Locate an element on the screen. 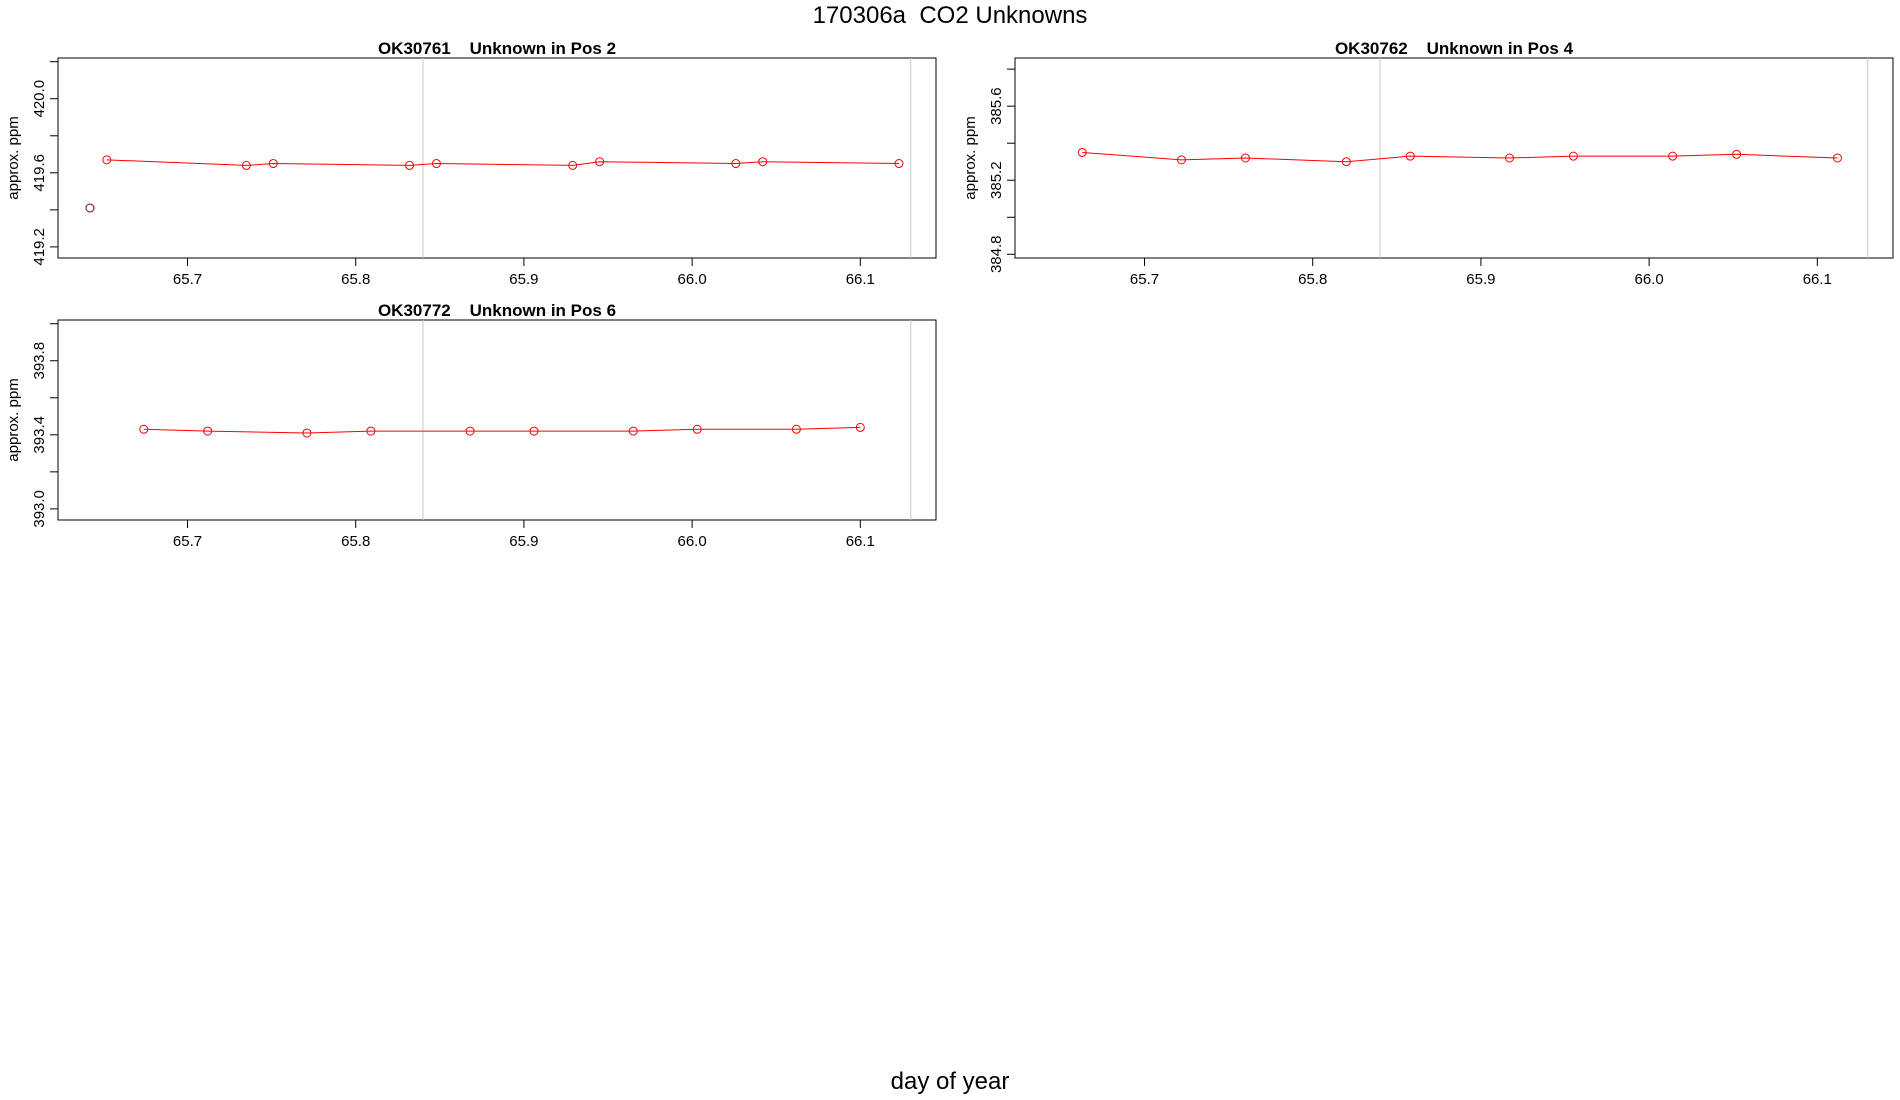 Image resolution: width=1900 pixels, height=1100 pixels. y-tick-label: 384.8 is located at coordinates (996, 255).